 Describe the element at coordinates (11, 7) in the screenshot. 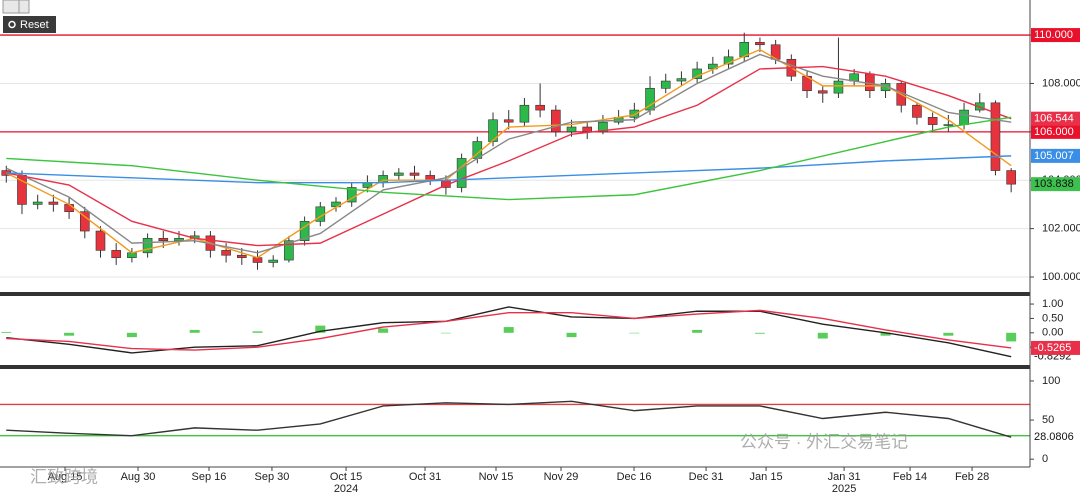

I see `tool-button` at that location.